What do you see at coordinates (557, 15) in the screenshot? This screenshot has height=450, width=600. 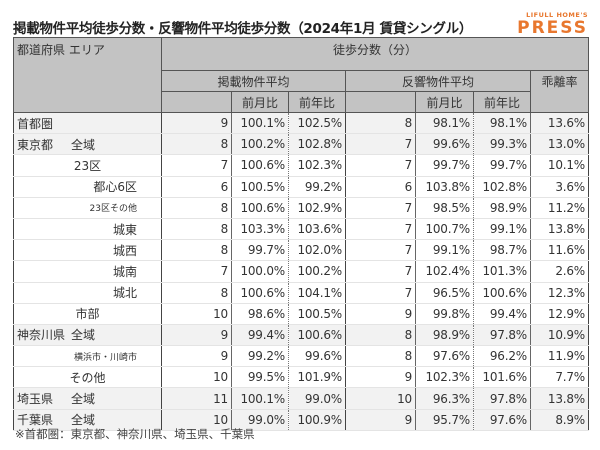 I see `logo-small-text: LIFULL HOME'S` at bounding box center [557, 15].